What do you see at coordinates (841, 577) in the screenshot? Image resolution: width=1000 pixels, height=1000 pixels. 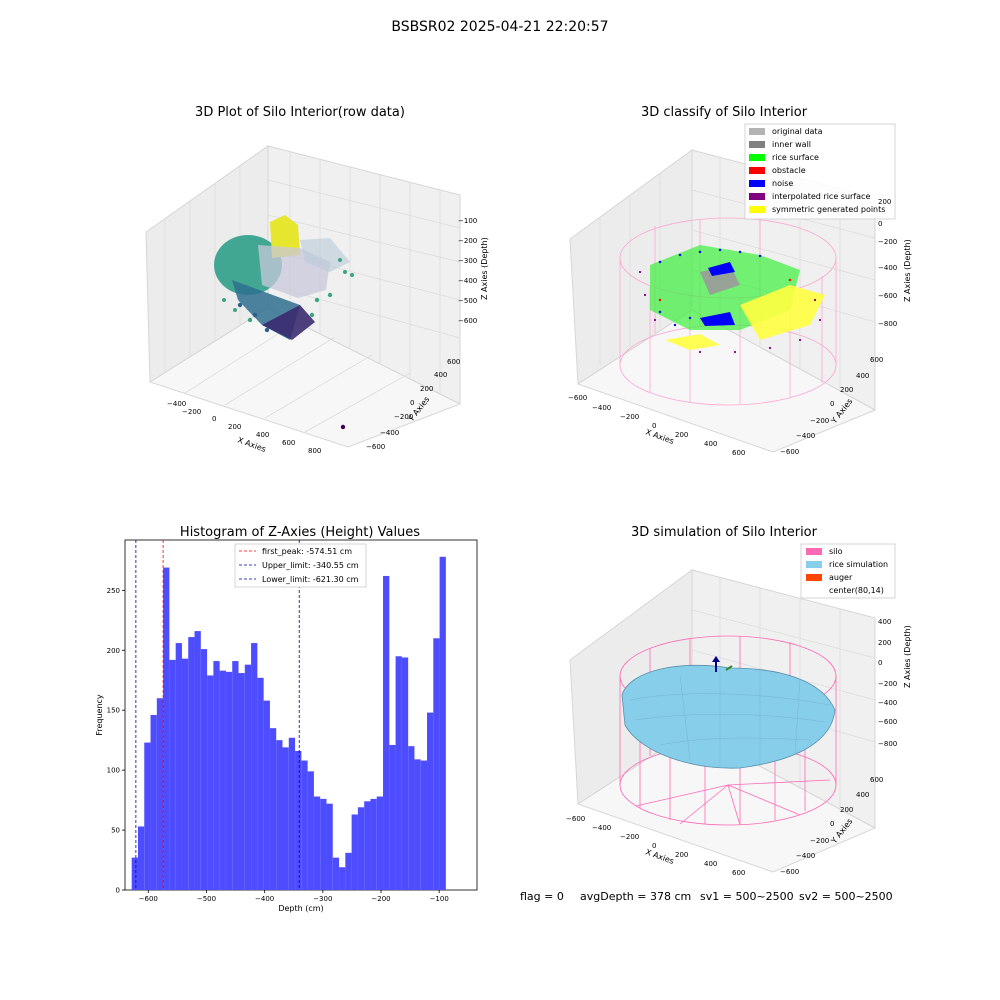 I see `legend-auger: auger` at bounding box center [841, 577].